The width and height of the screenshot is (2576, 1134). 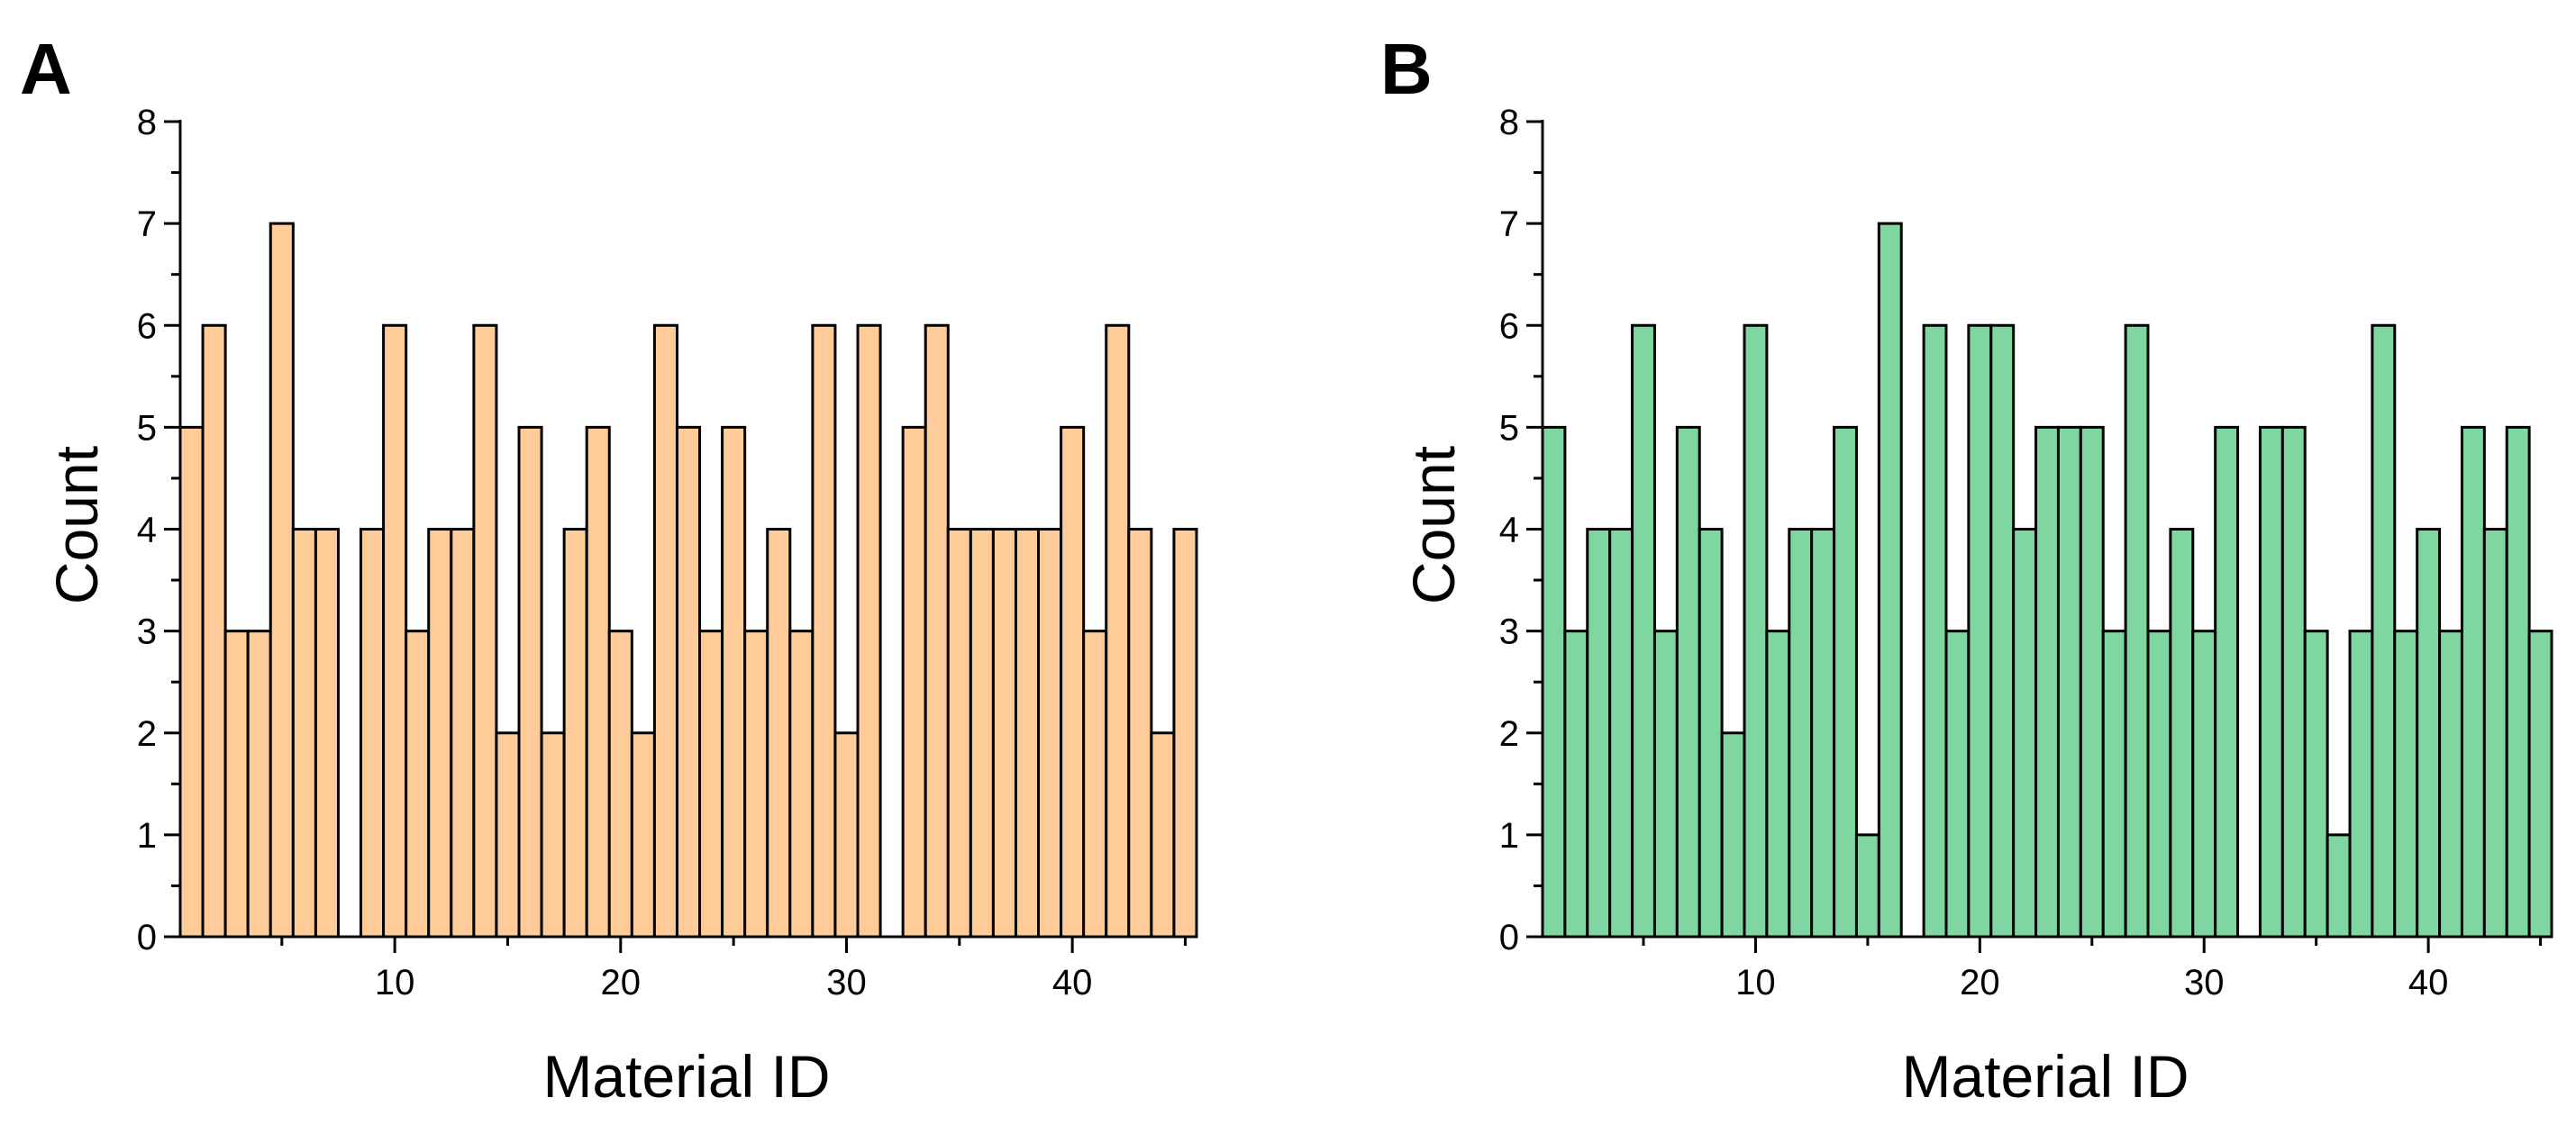 What do you see at coordinates (1509, 326) in the screenshot?
I see `y-tick-label-b: 6` at bounding box center [1509, 326].